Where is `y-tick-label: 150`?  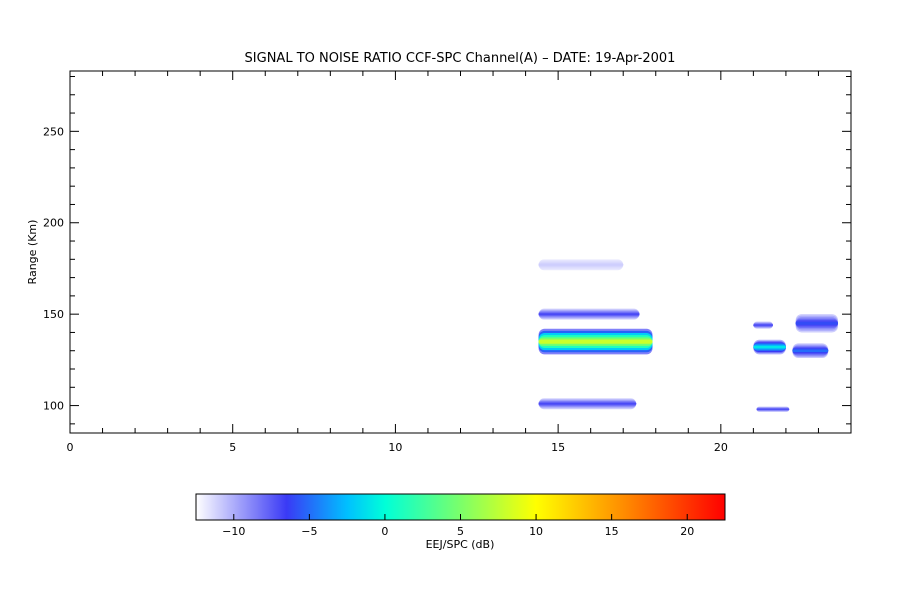
y-tick-label: 150 is located at coordinates (53, 314).